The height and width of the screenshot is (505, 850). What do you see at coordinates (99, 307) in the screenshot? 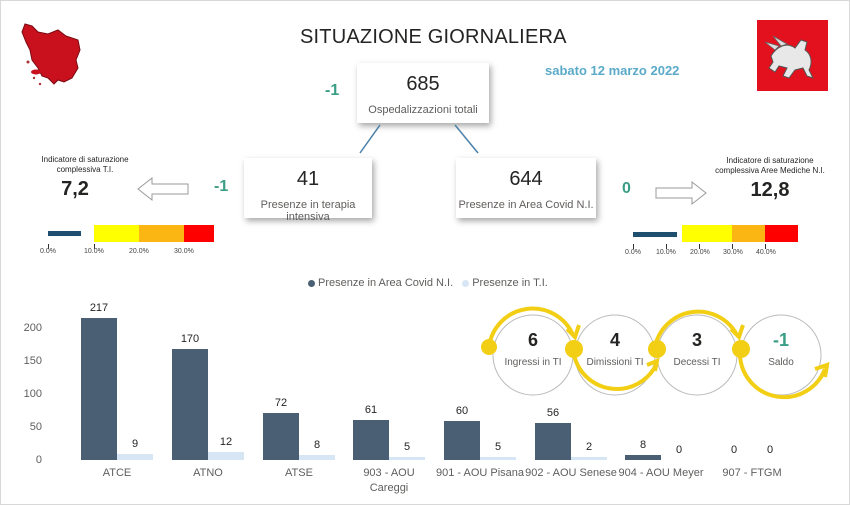
I see `bar-value-label: 217` at bounding box center [99, 307].